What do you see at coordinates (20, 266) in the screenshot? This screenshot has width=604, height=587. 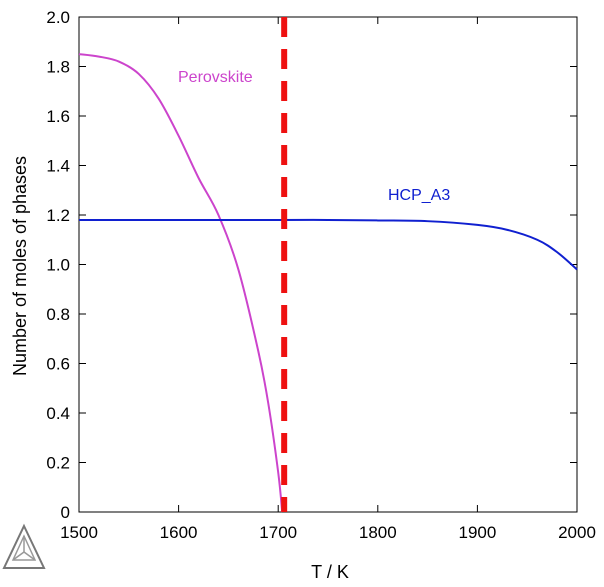 I see `y-axis-title: Number of moles of phases` at bounding box center [20, 266].